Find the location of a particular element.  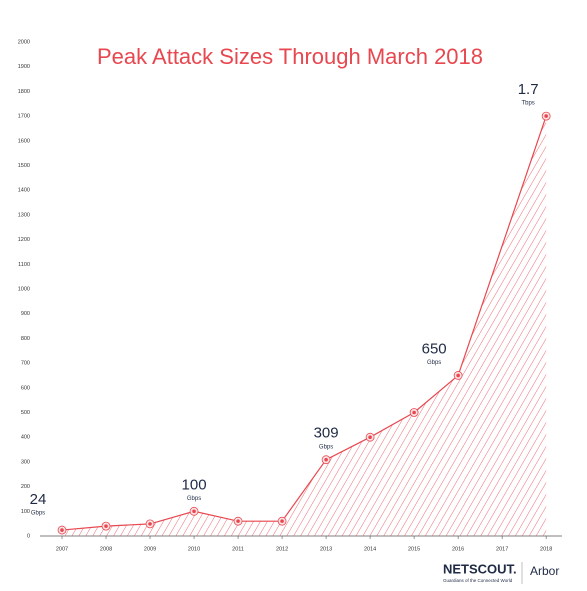

y-tick-label: 1100 is located at coordinates (24, 265).